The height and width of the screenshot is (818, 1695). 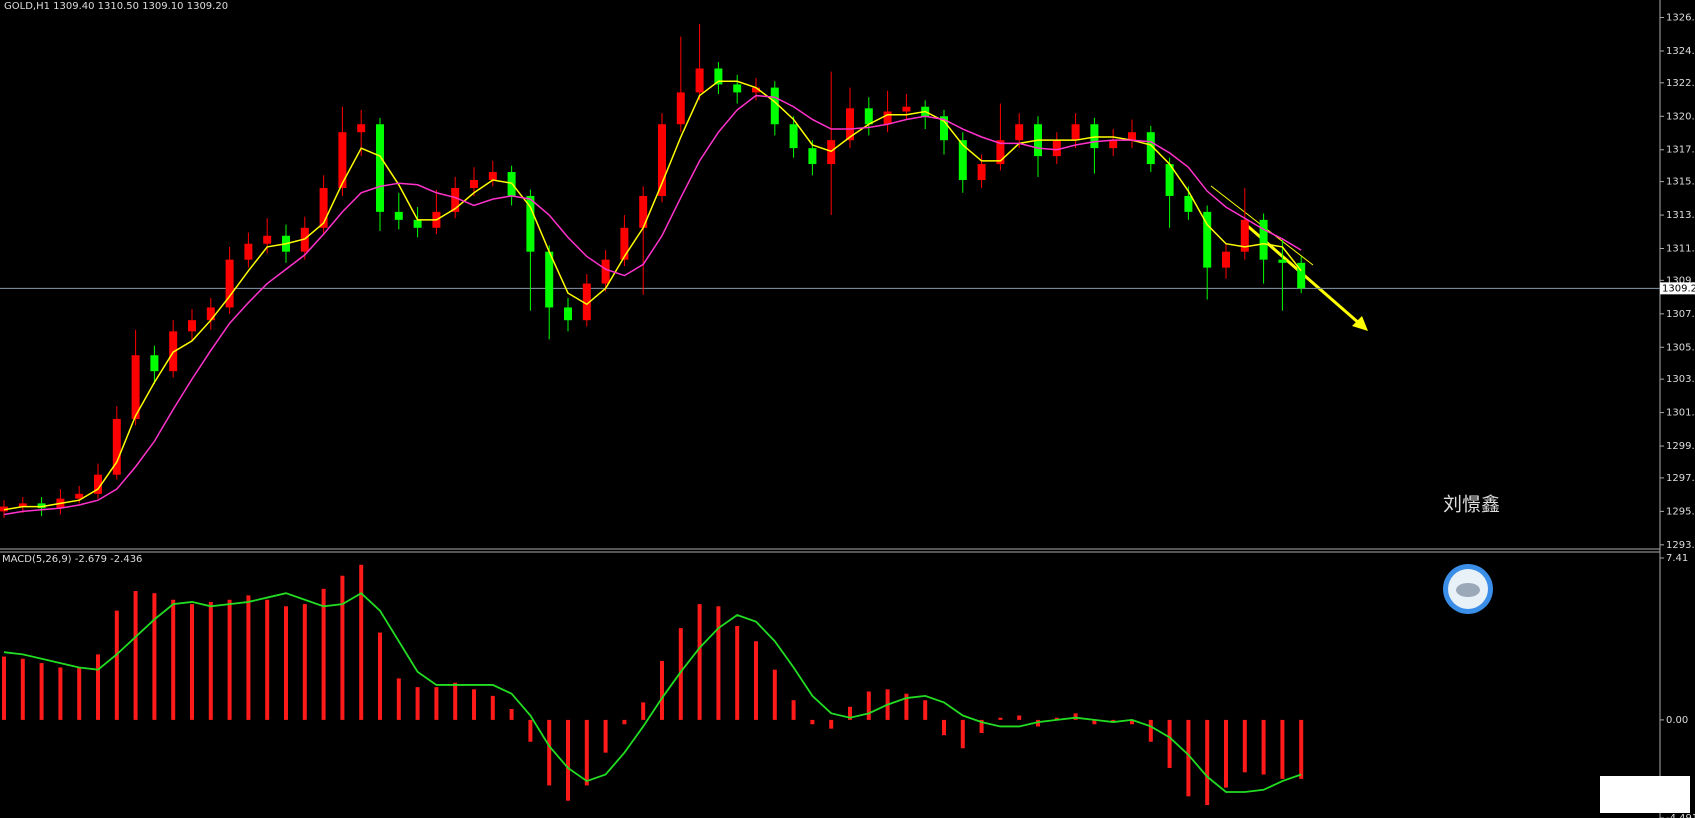 I want to click on y-tick-label: 1317.9, so click(x=1680, y=150).